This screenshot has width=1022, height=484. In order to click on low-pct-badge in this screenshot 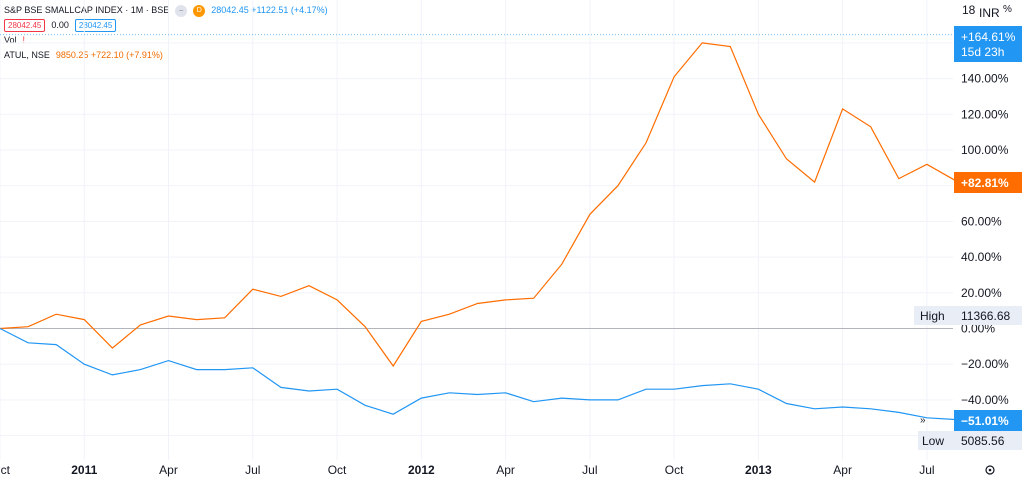, I will do `click(988, 420)`.